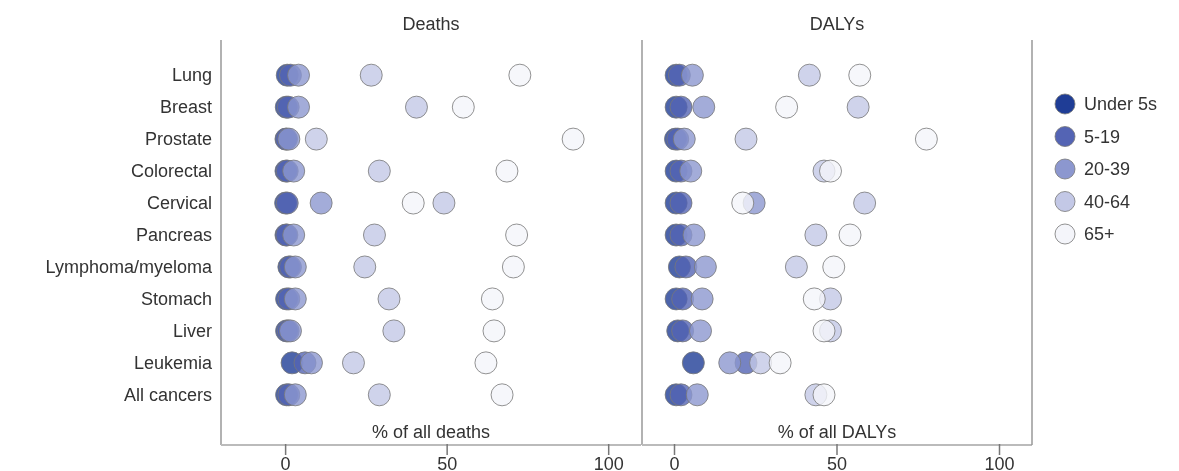  What do you see at coordinates (837, 432) in the screenshot?
I see `x-axis-title: % of all DALYs` at bounding box center [837, 432].